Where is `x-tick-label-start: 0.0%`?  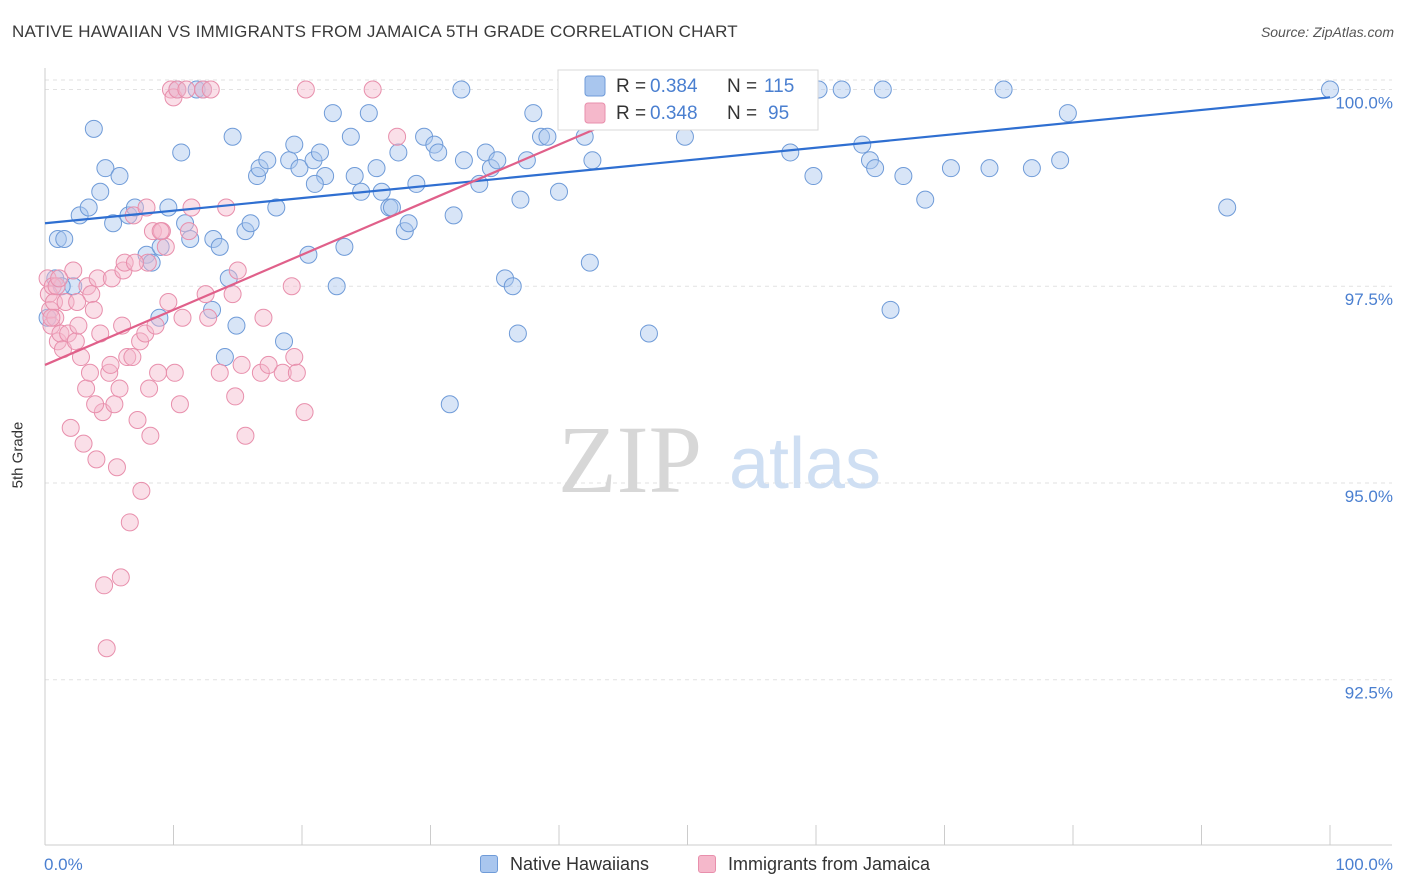
x-tick-label-start: 0.0% is located at coordinates (63, 864).